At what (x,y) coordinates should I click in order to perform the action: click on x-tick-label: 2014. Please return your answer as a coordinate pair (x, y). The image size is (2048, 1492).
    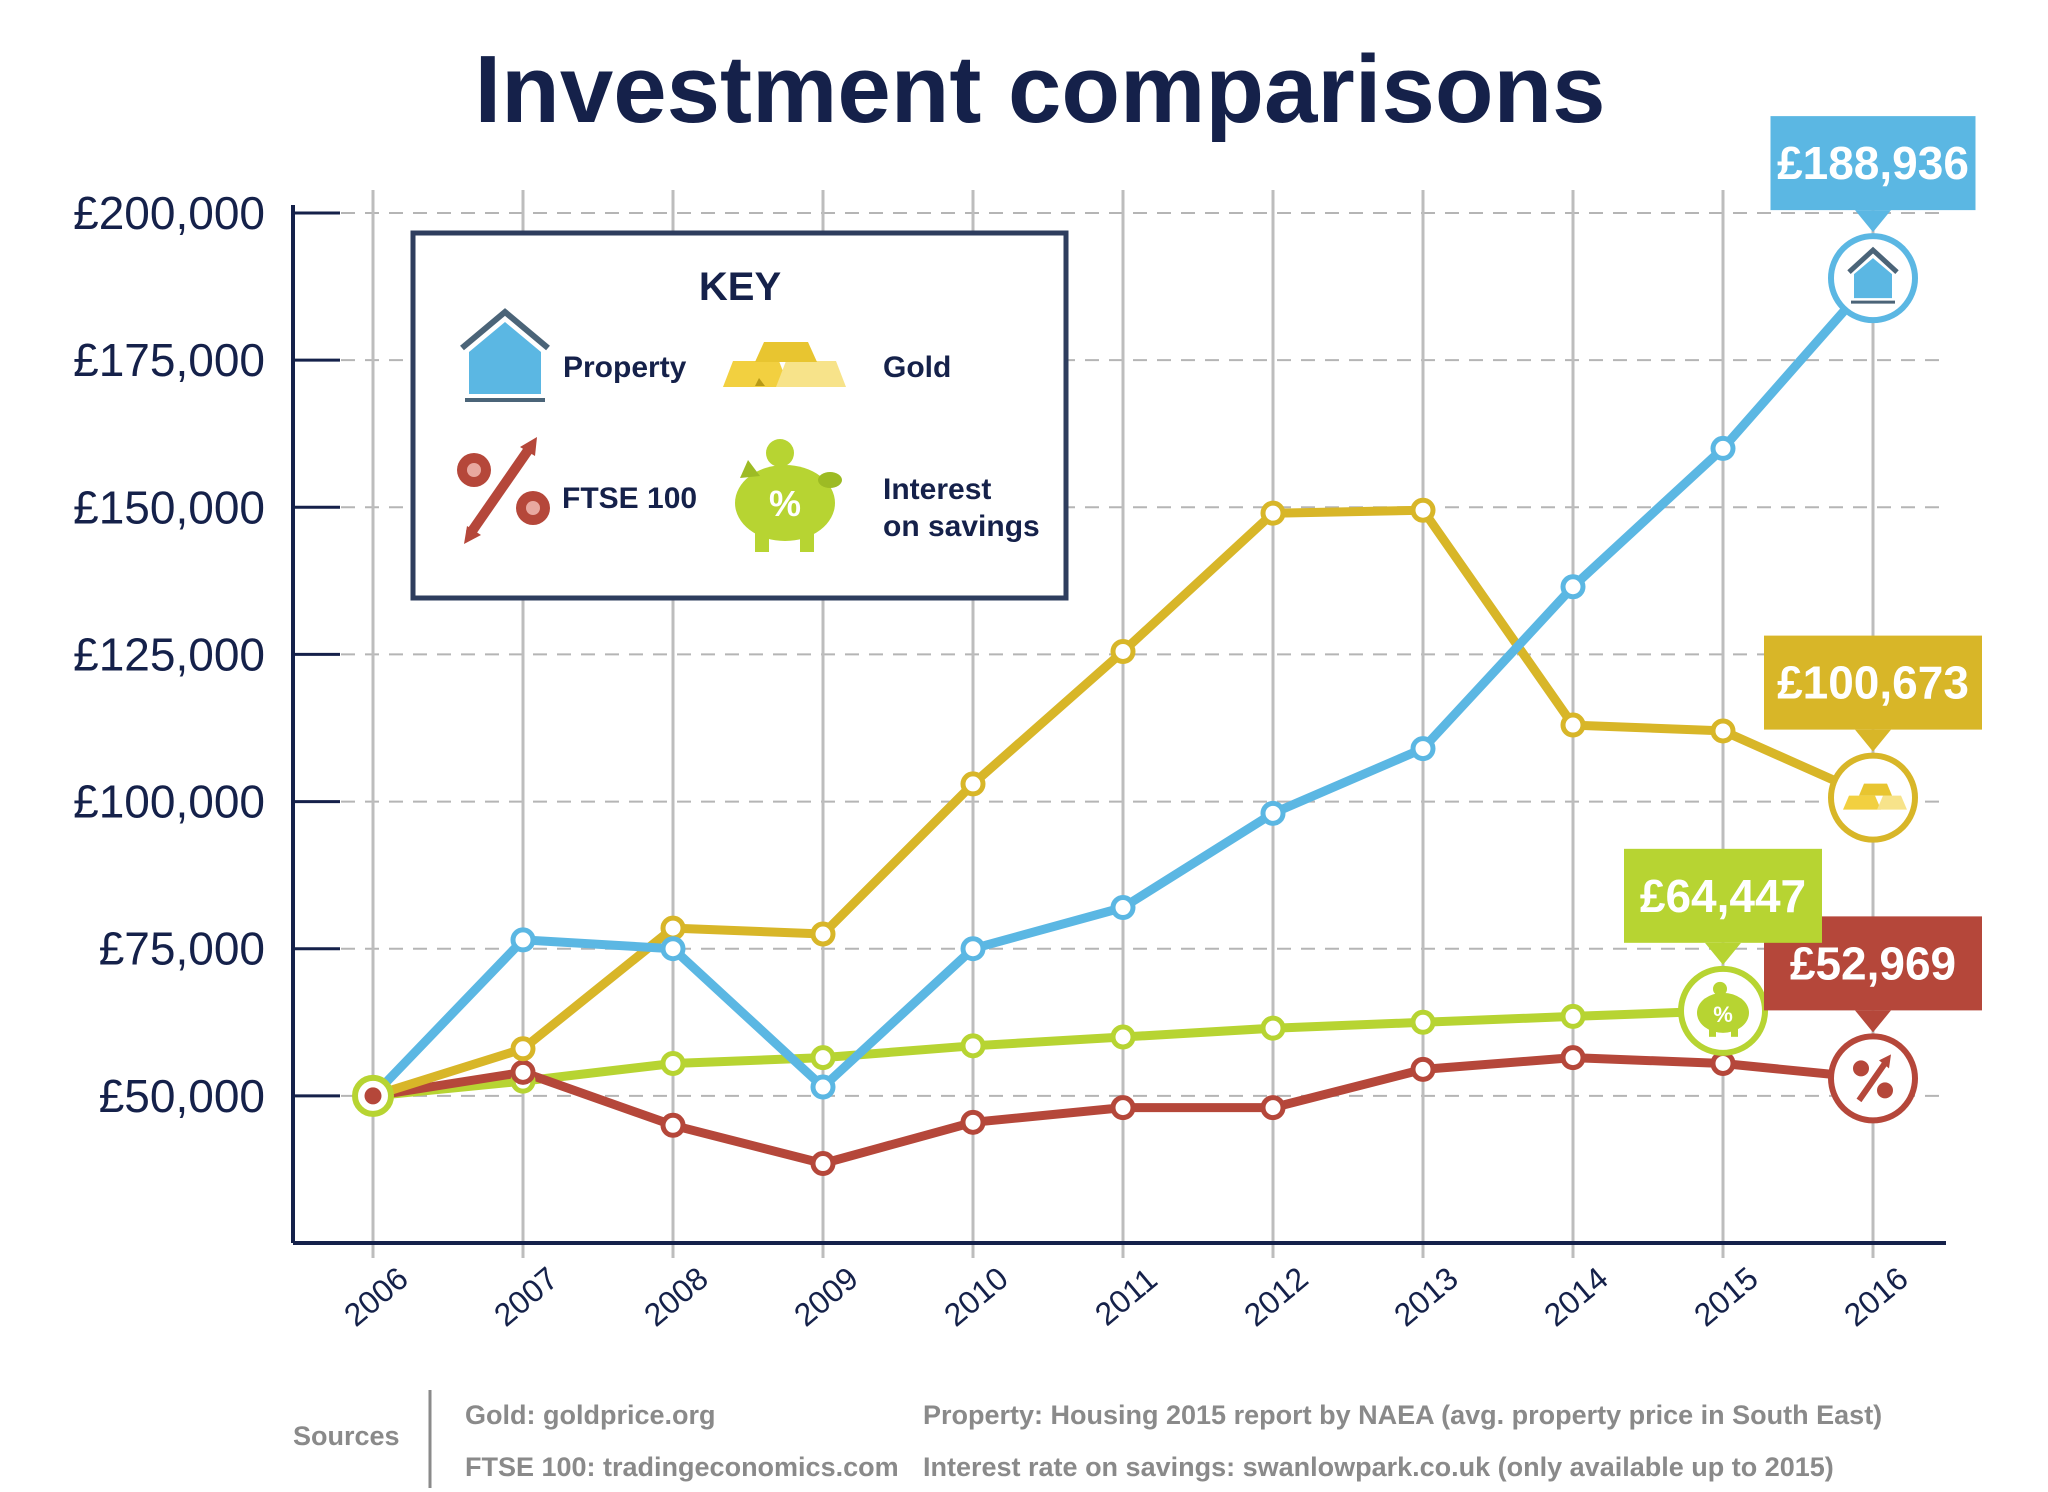
    Looking at the image, I should click on (1576, 1296).